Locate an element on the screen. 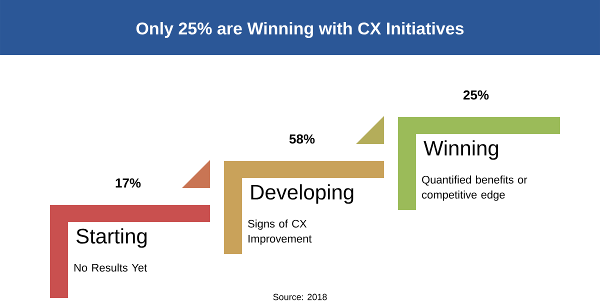 The height and width of the screenshot is (304, 600). text: No Results Yet is located at coordinates (111, 268).